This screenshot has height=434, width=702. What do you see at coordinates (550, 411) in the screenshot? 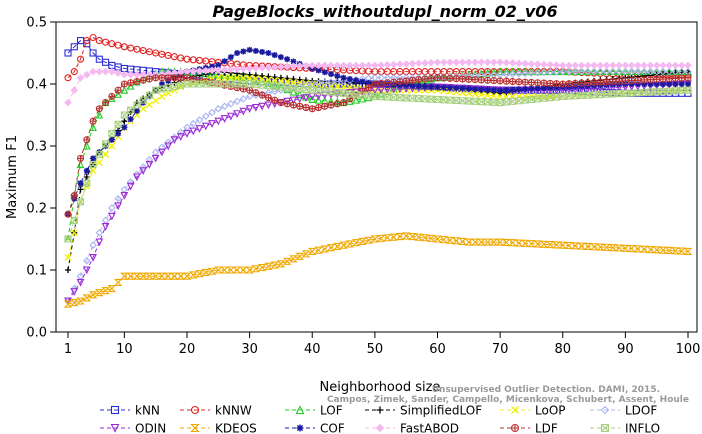
I see `legend-label: LoOP` at bounding box center [550, 411].